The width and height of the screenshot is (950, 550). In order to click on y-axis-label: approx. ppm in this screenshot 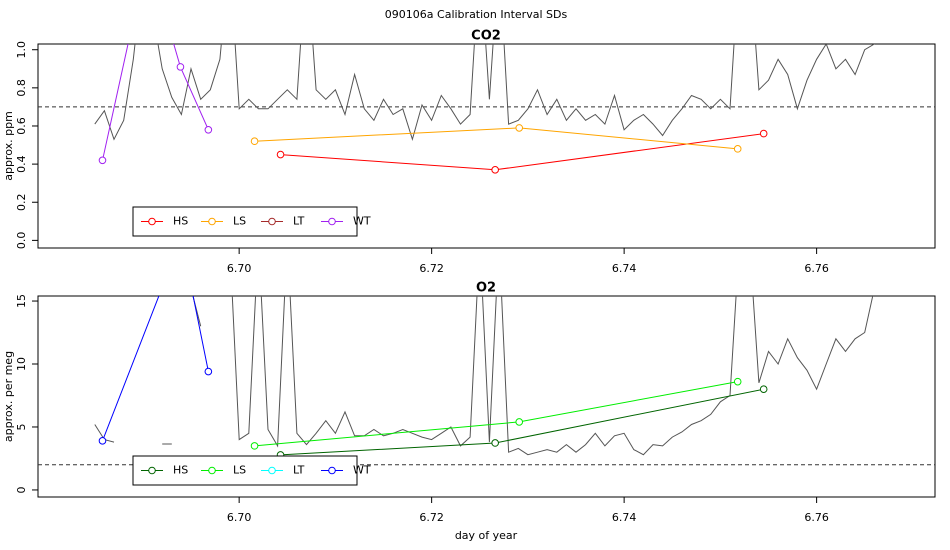, I will do `click(8, 146)`.